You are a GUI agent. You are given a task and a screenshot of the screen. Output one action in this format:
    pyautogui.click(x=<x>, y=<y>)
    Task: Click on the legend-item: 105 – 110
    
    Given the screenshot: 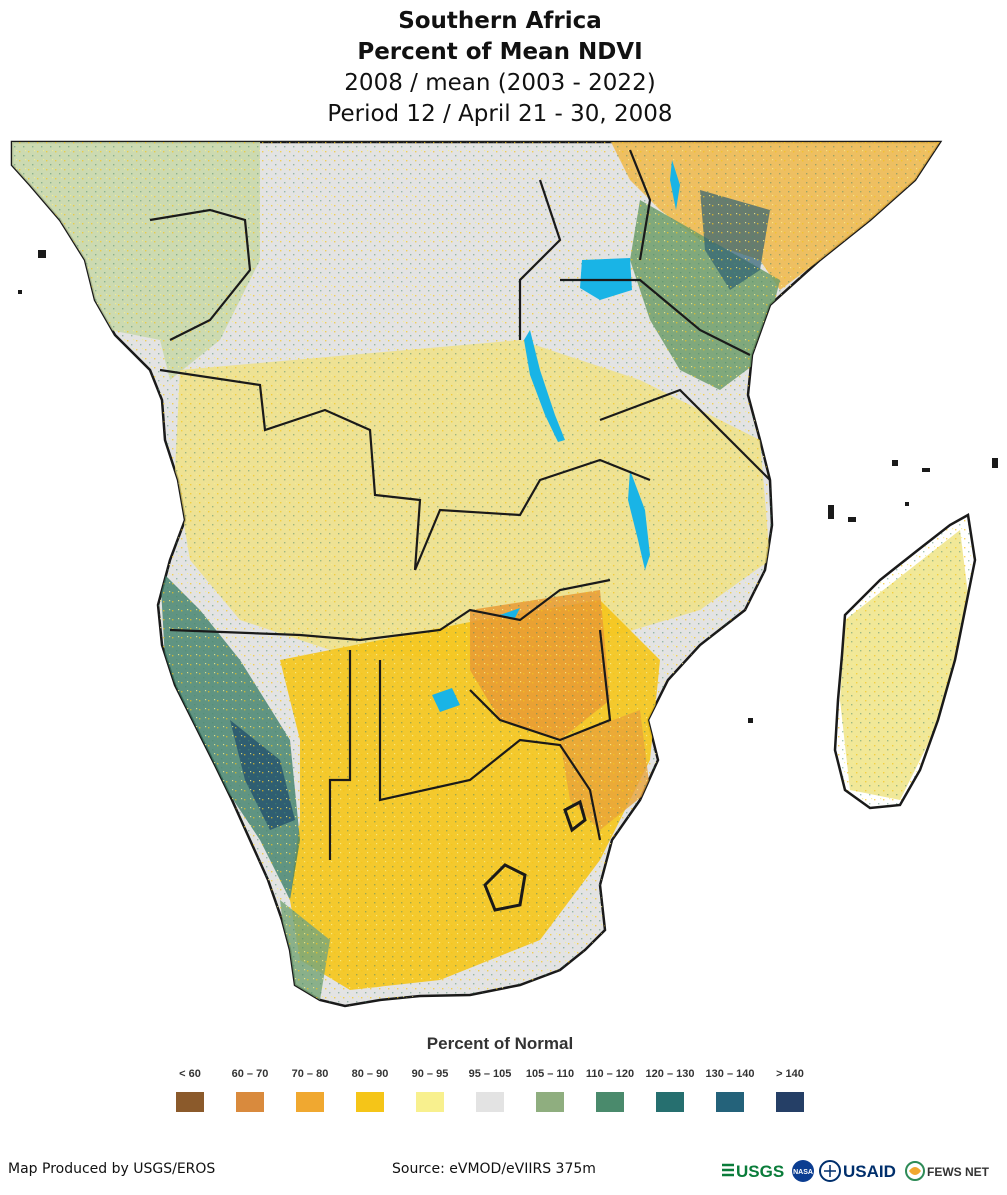 What is the action you would take?
    pyautogui.click(x=550, y=1090)
    